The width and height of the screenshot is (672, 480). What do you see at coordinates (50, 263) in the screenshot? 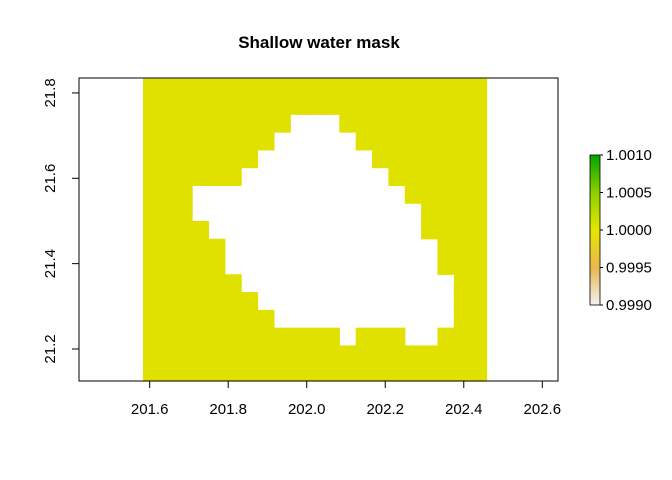
I see `y-tick-label: 21.4` at bounding box center [50, 263].